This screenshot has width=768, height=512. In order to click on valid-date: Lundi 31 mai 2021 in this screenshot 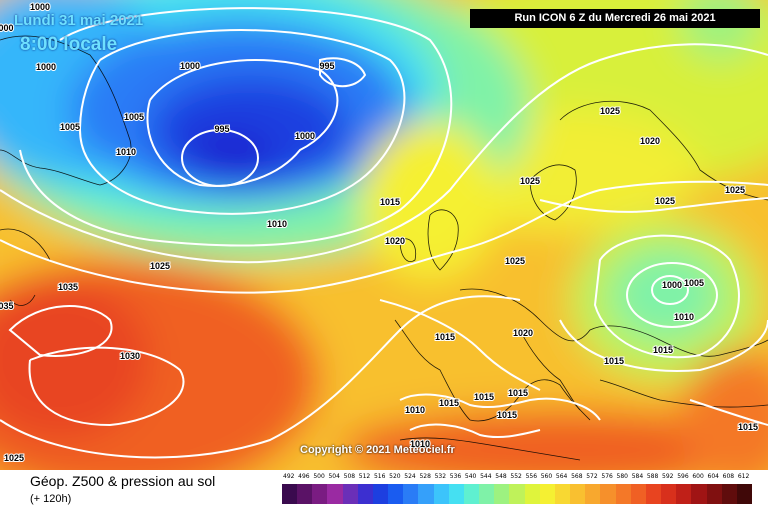, I will do `click(79, 20)`.